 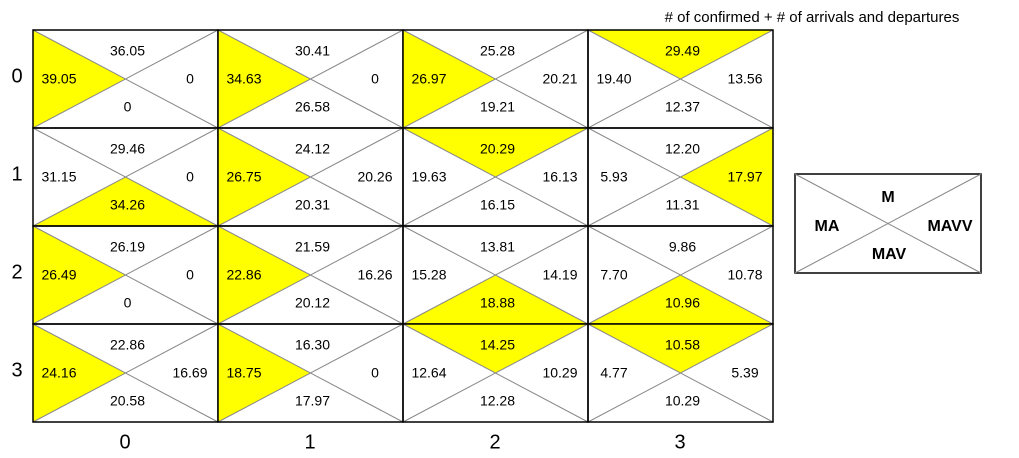 What do you see at coordinates (613, 79) in the screenshot?
I see `cell-value-left: 19.40` at bounding box center [613, 79].